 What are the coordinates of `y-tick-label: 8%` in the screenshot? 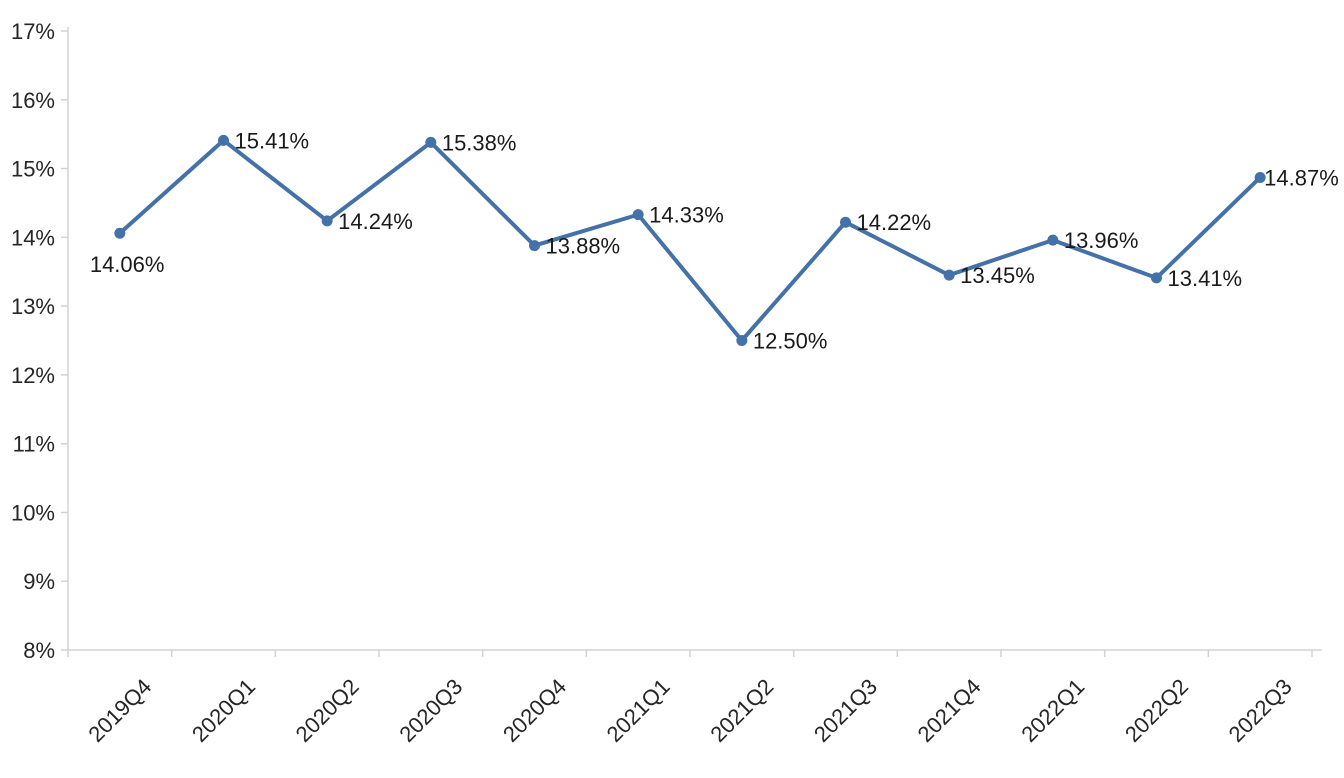 It's located at (39, 650).